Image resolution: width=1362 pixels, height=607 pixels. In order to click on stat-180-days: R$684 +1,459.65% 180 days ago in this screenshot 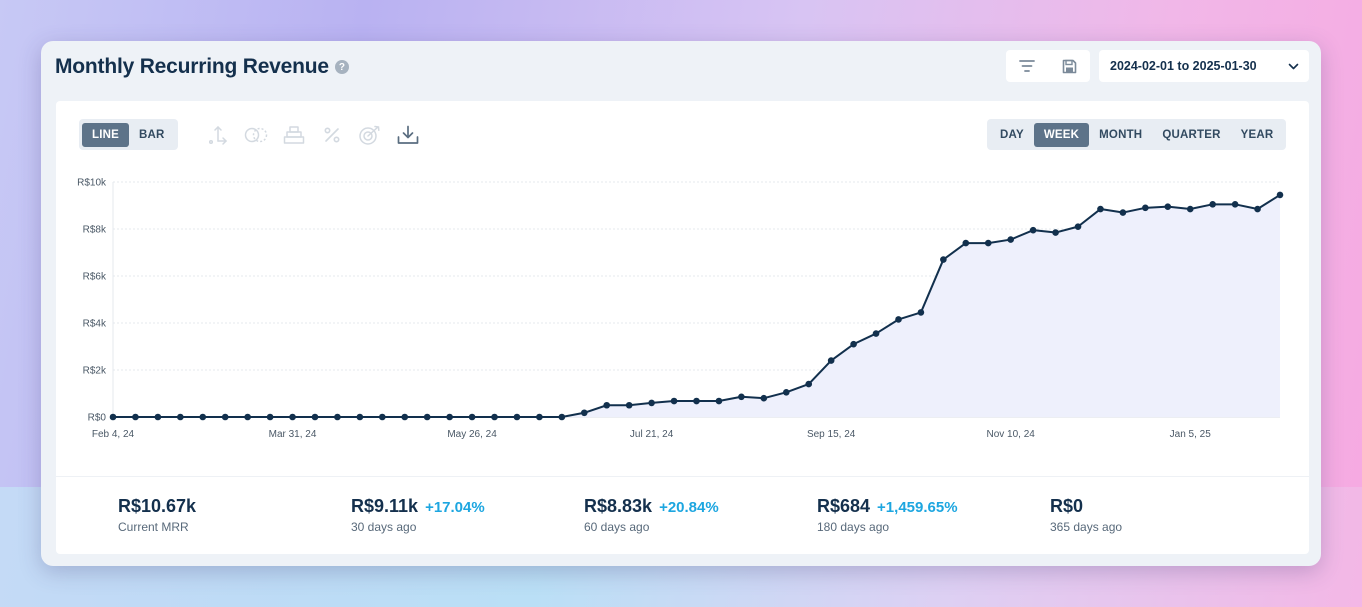, I will do `click(887, 515)`.